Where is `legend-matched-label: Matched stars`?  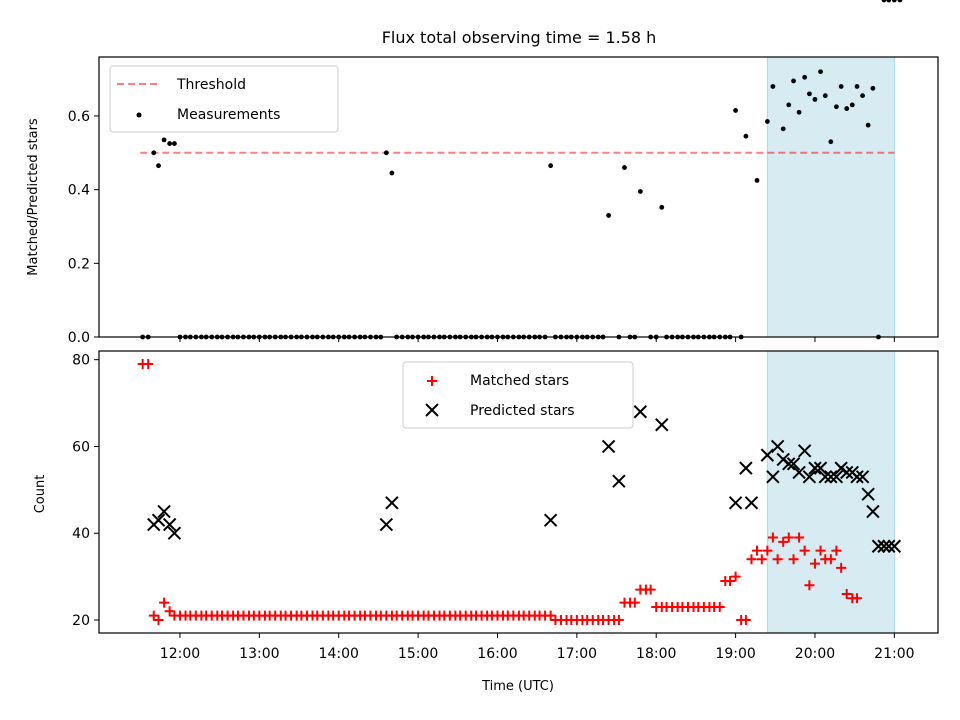
legend-matched-label: Matched stars is located at coordinates (519, 381).